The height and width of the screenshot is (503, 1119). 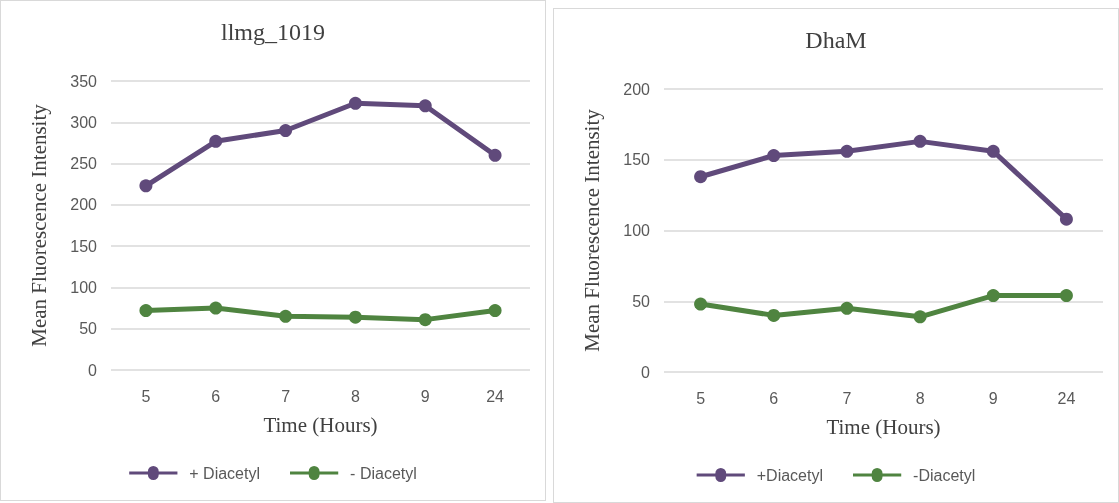 I want to click on chart-title: llmg_1019, so click(x=273, y=32).